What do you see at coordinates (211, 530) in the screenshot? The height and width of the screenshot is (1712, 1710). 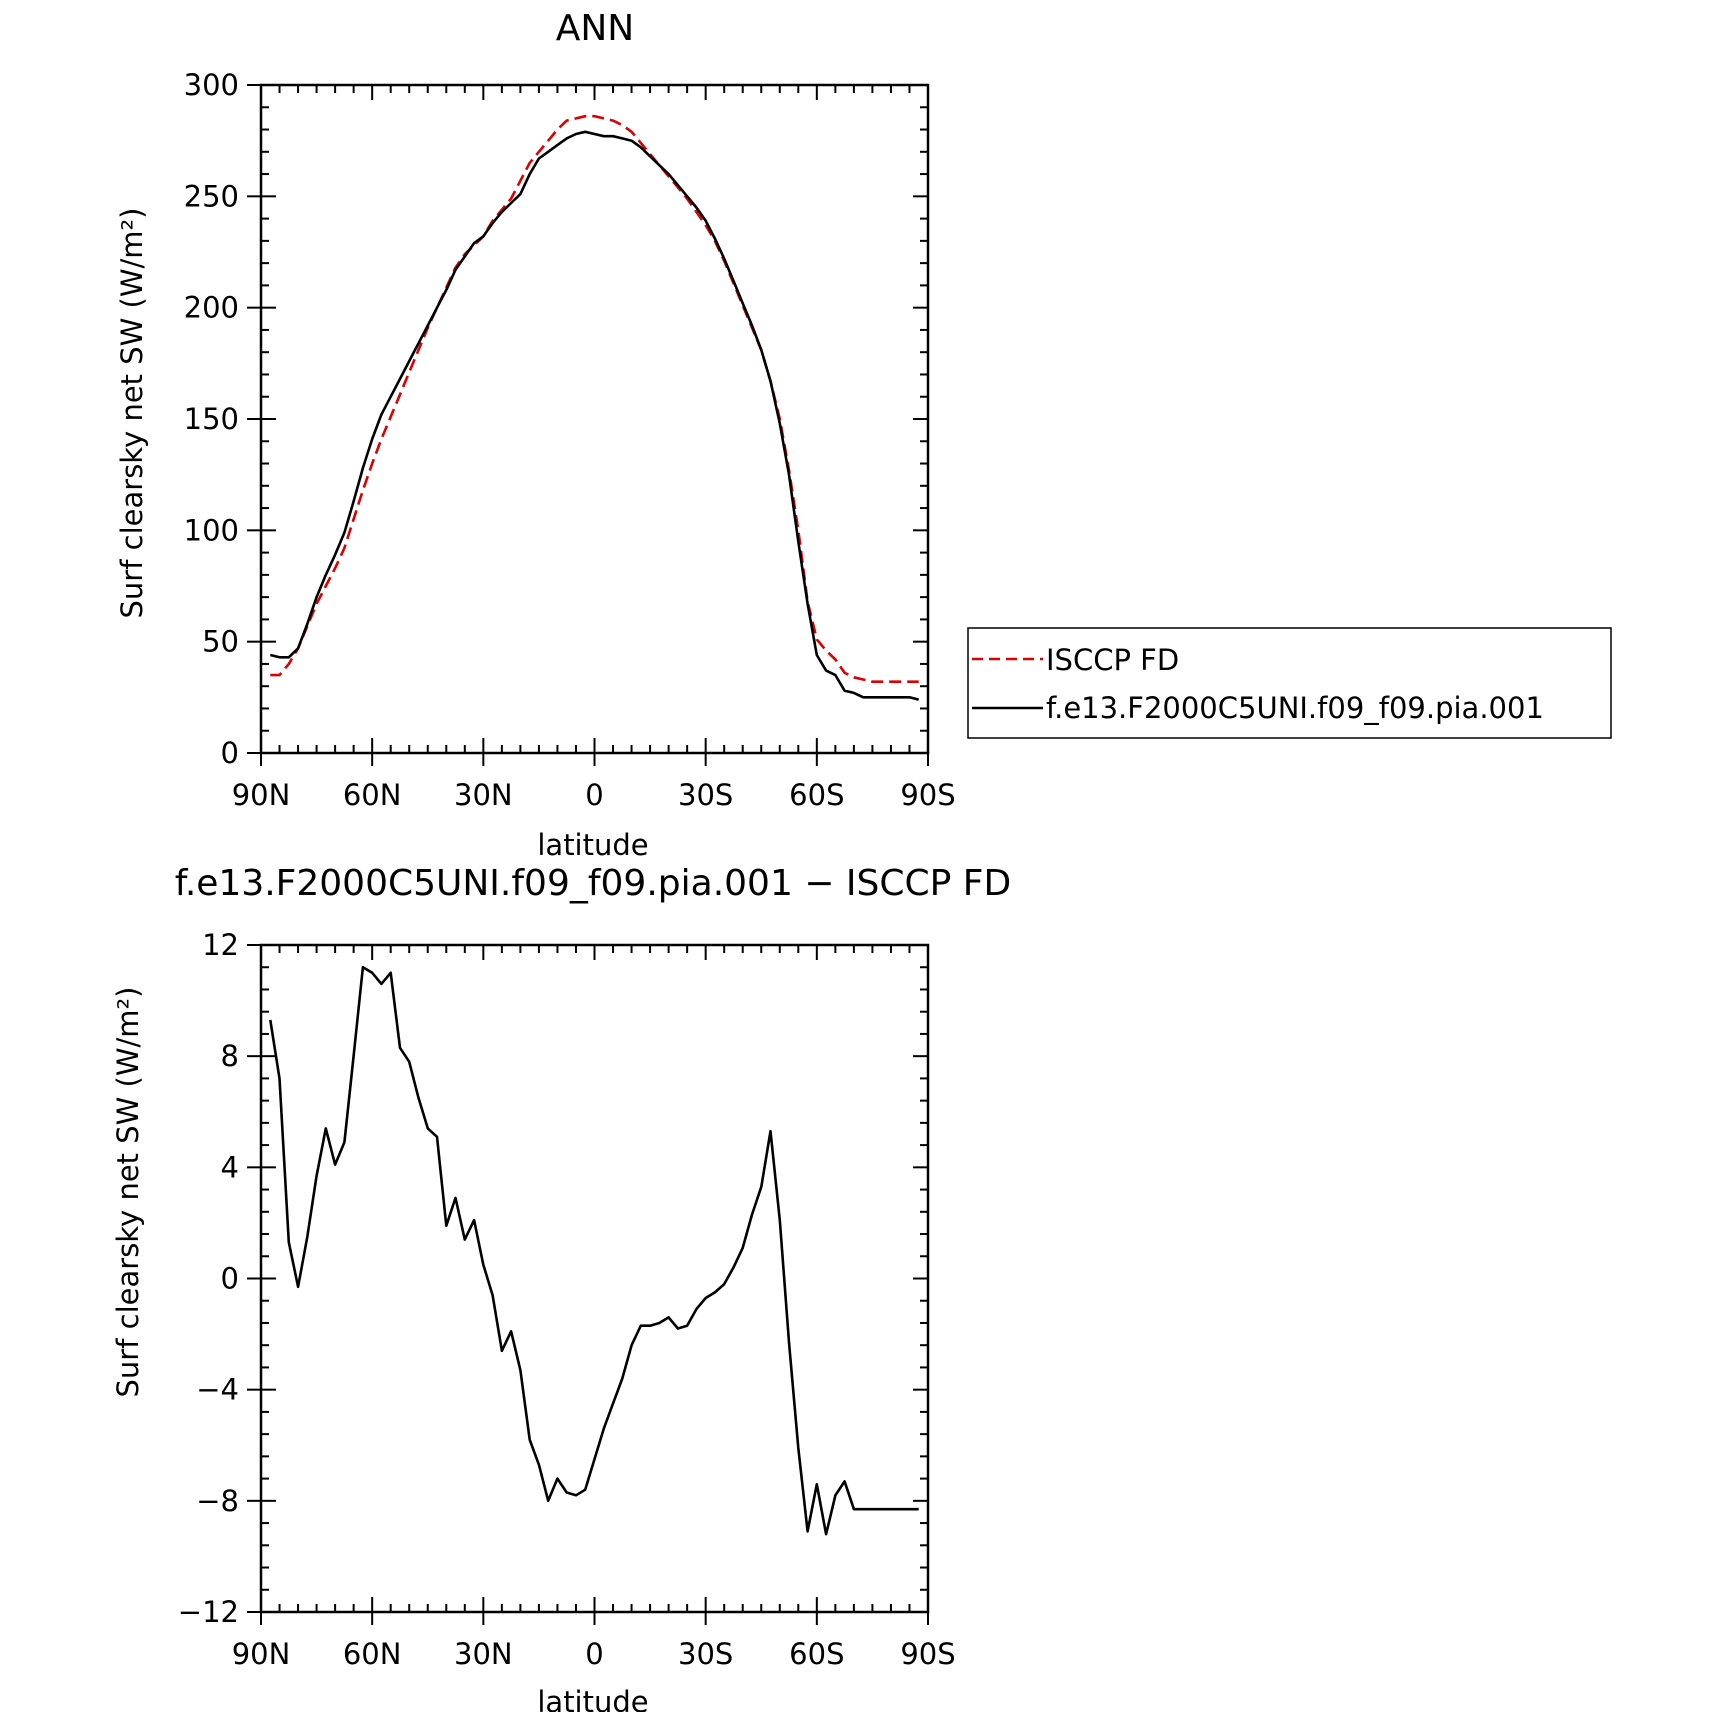 I see `y-tick-label: 100` at bounding box center [211, 530].